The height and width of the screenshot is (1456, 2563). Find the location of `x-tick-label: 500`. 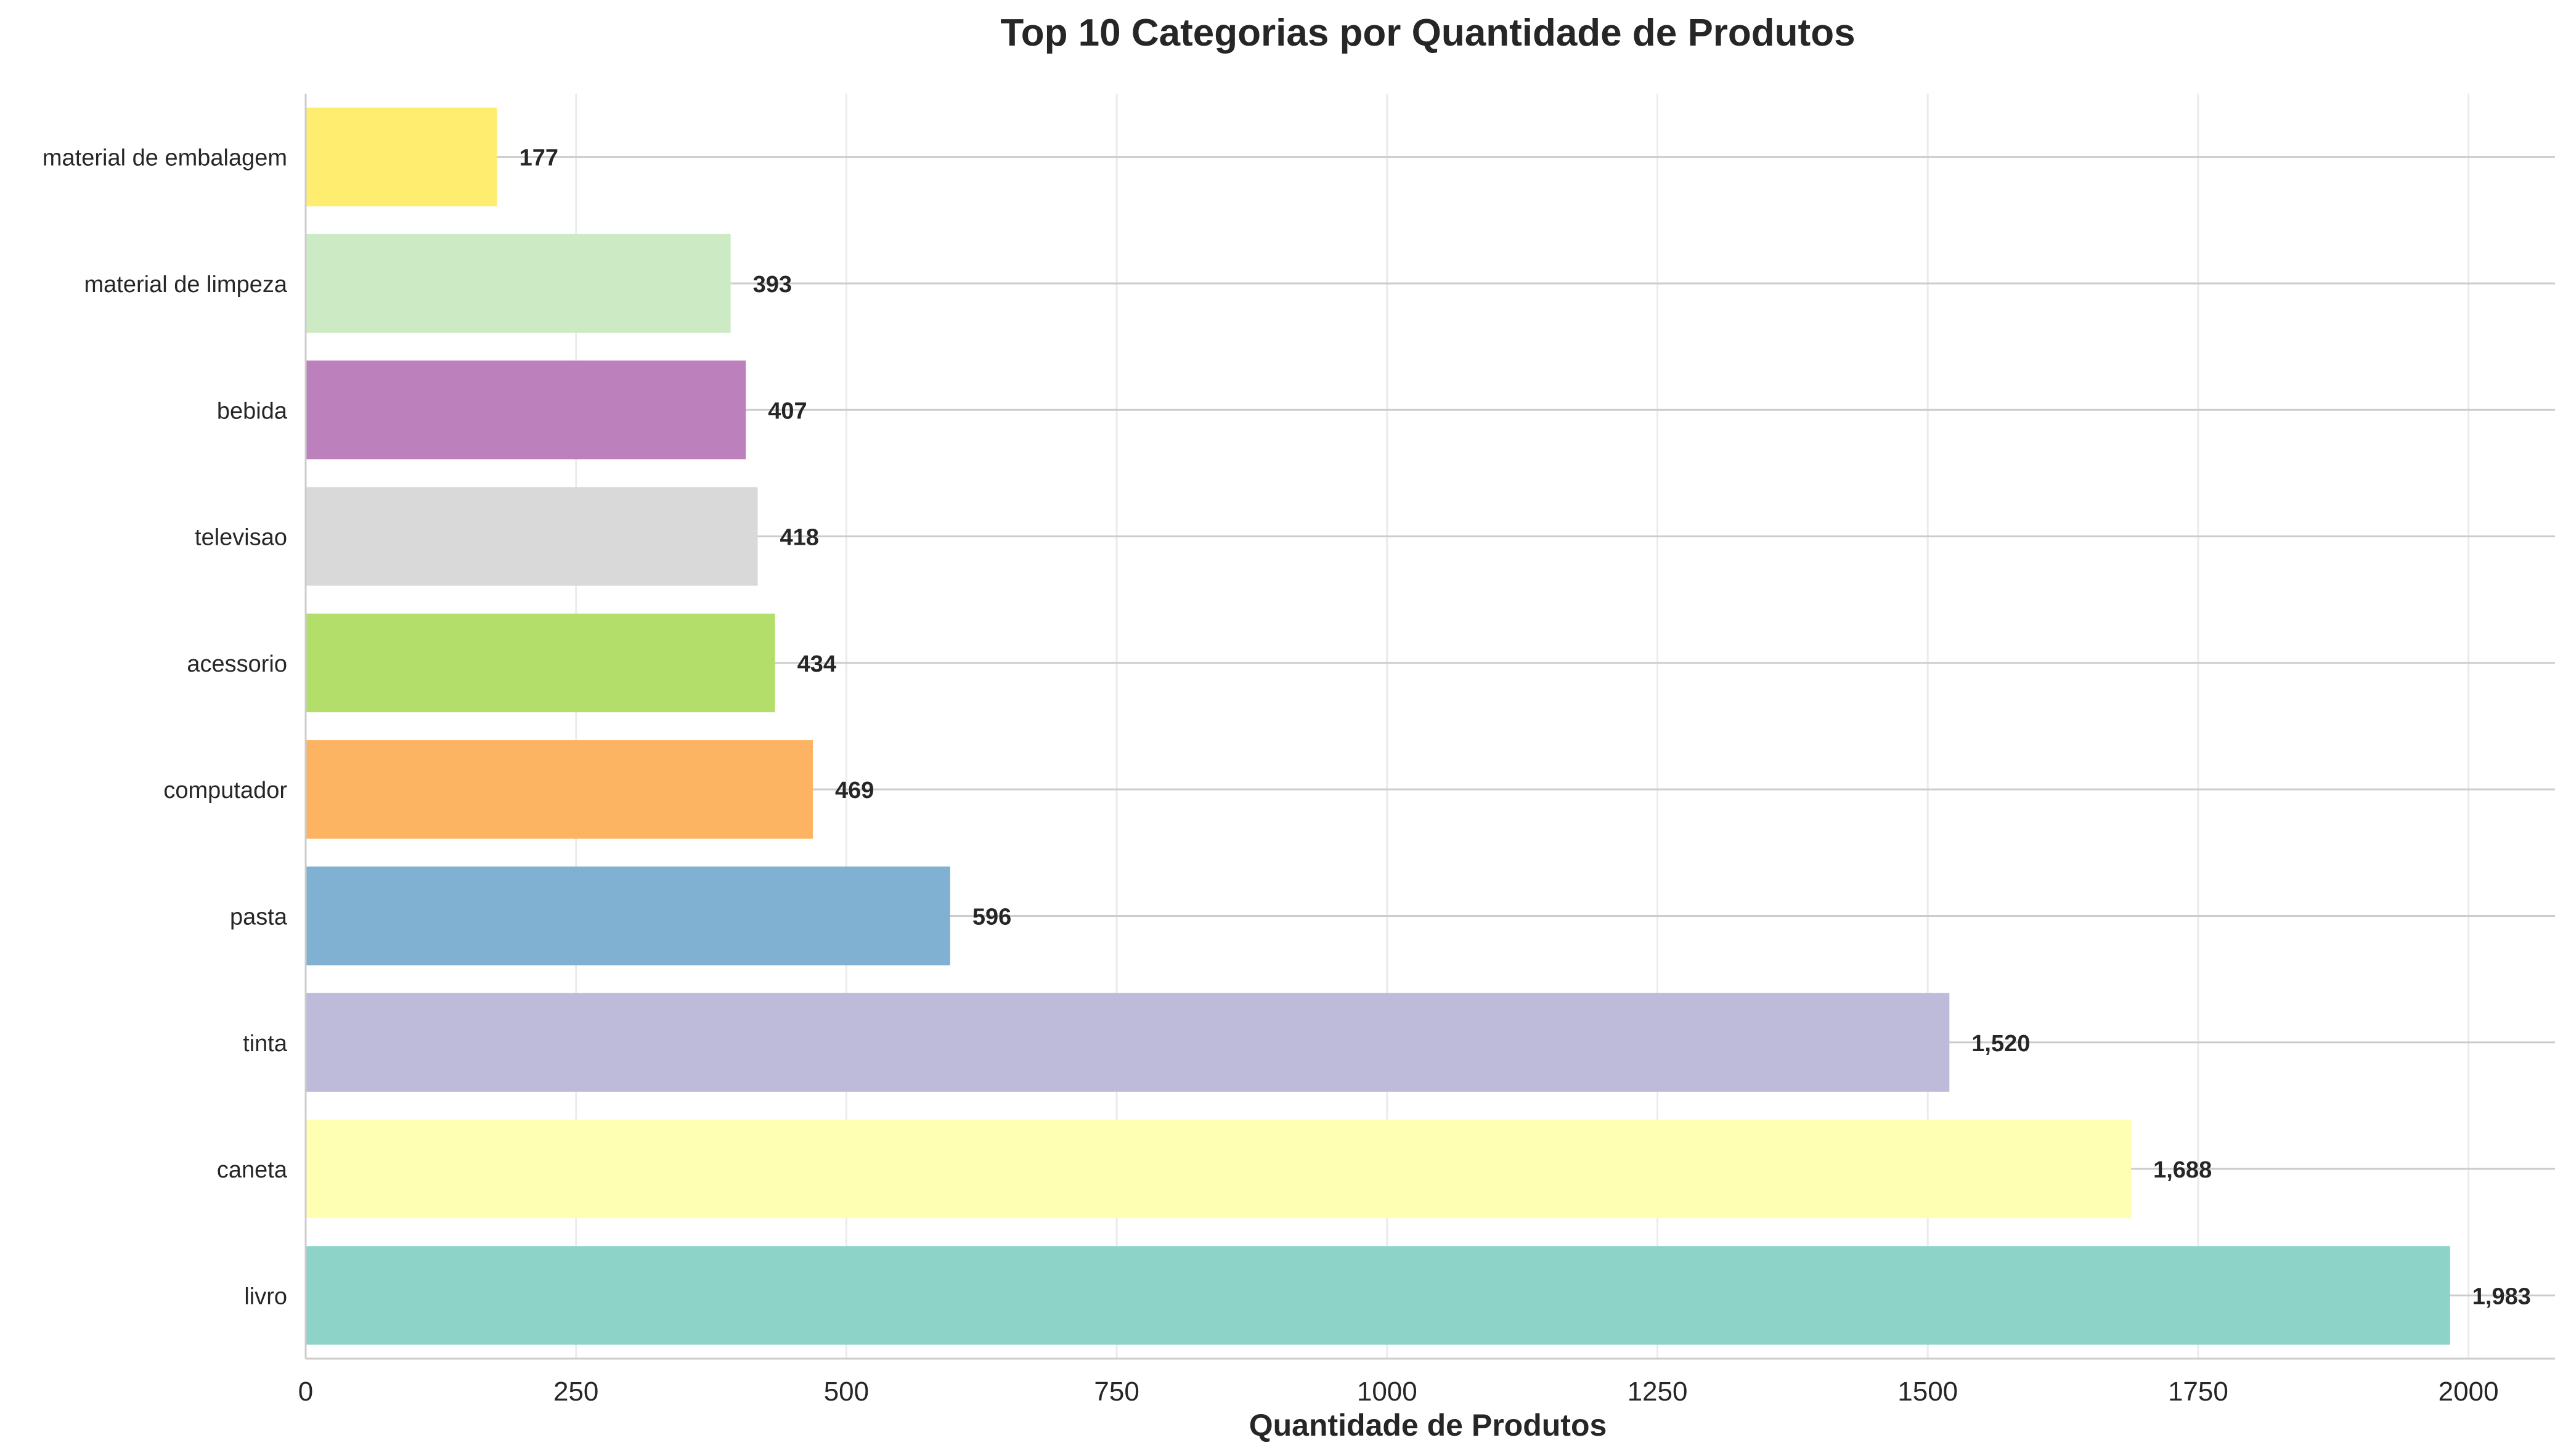

x-tick-label: 500 is located at coordinates (846, 1392).